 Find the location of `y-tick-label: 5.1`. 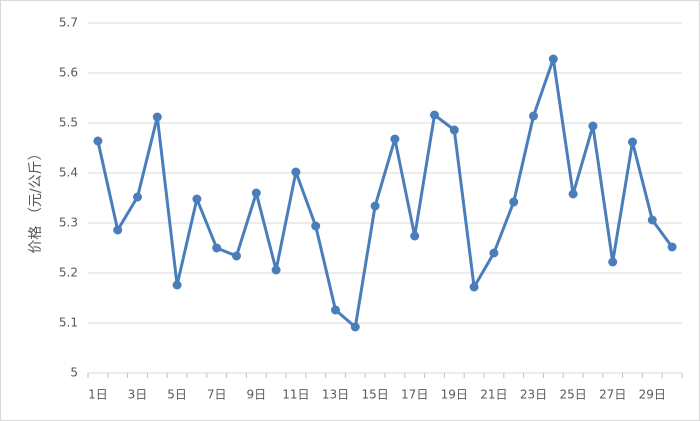

y-tick-label: 5.1 is located at coordinates (68, 323).